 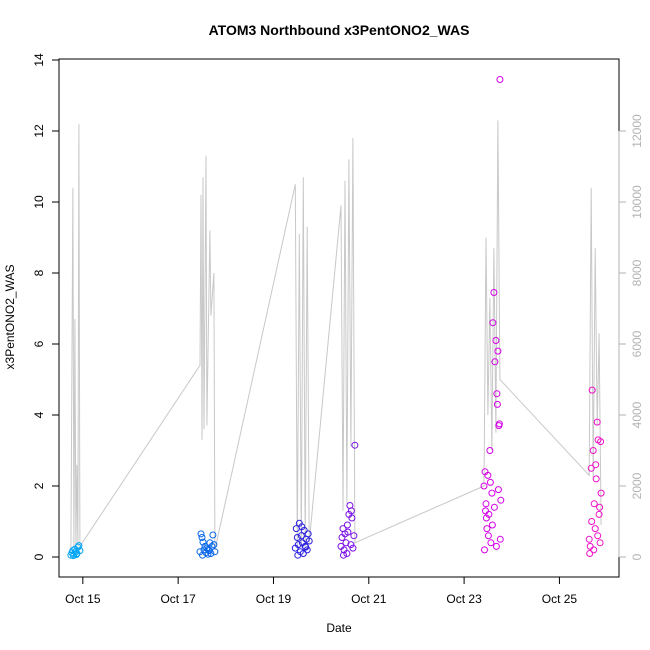 I want to click on x-tick-label: Oct 19, so click(x=274, y=599).